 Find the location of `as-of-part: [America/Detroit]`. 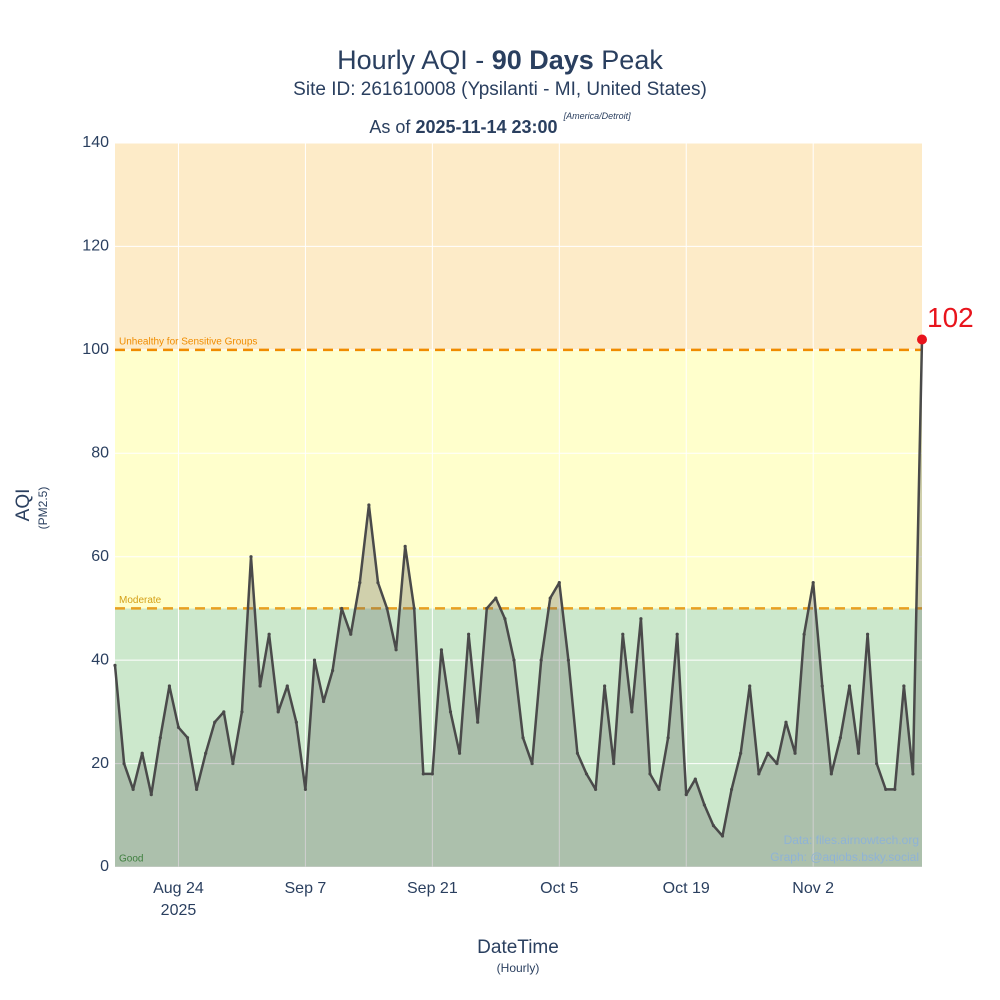

as-of-part: [America/Detroit] is located at coordinates (597, 116).